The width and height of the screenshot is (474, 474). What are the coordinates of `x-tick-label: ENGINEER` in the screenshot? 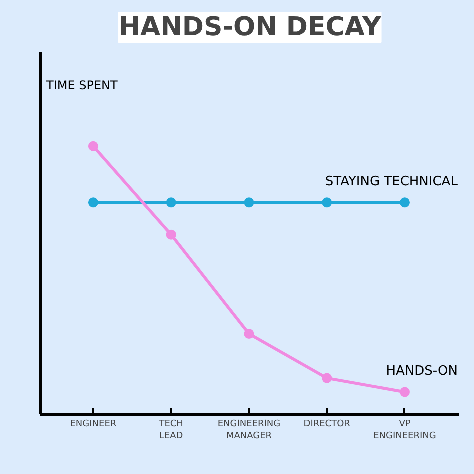 It's located at (93, 425).